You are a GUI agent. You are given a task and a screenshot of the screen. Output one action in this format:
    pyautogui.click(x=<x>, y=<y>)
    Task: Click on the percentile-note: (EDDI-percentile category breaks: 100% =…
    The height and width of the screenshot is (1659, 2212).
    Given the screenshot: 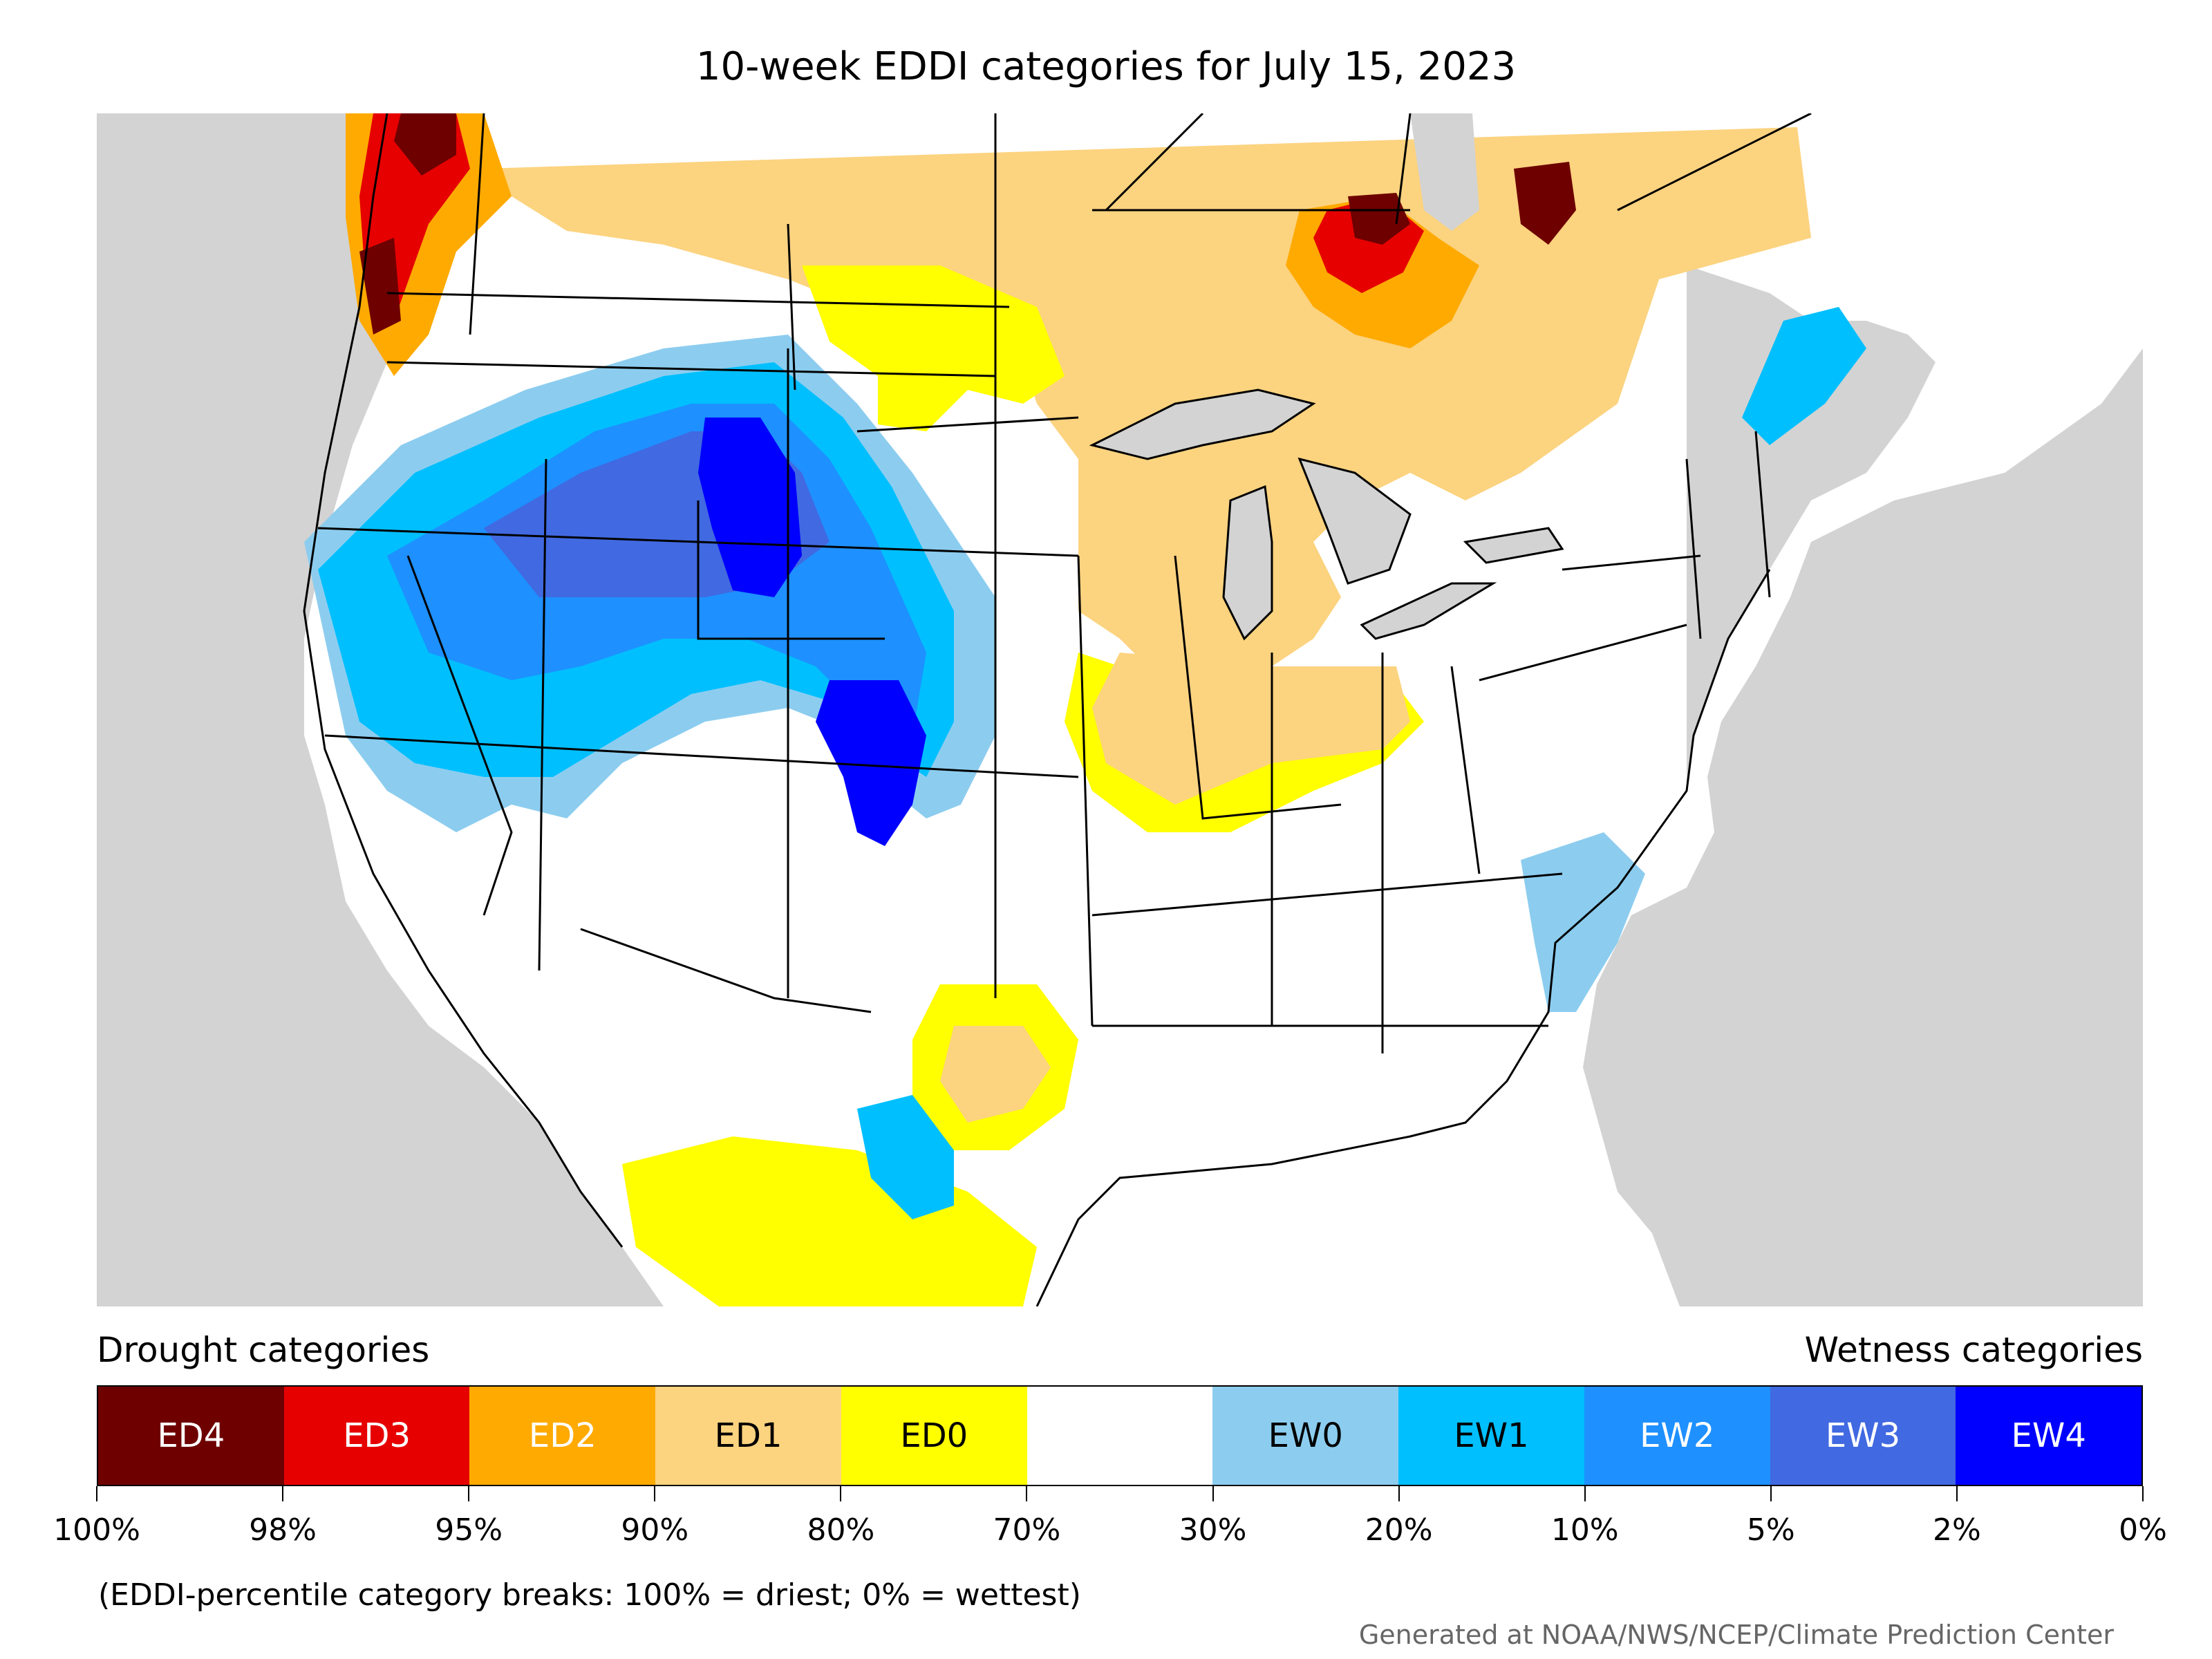 What is the action you would take?
    pyautogui.click(x=589, y=1595)
    